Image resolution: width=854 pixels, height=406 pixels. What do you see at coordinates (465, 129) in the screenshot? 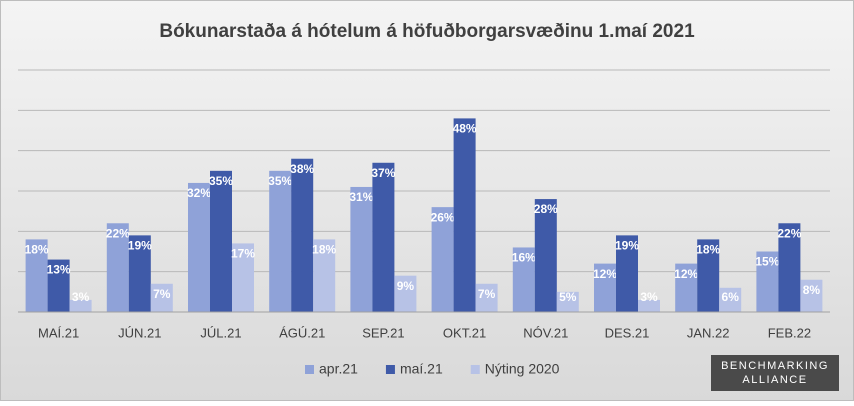
I see `data-label: 48%` at bounding box center [465, 129].